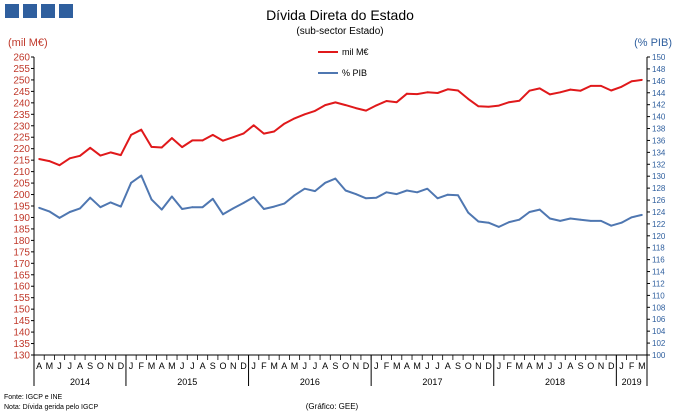  I want to click on left-tick-label: 170, so click(21, 264).